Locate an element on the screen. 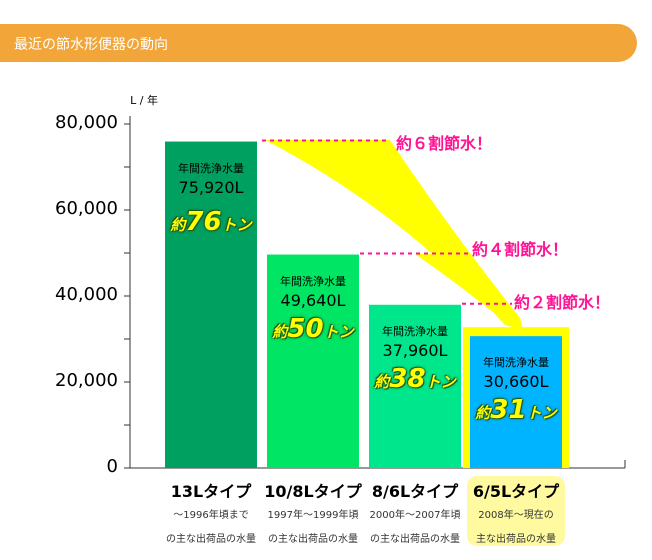 This screenshot has height=560, width=652. category-label: 6/5Lタイプ 2008年～現在の 主な出荷品の水量 is located at coordinates (516, 514).